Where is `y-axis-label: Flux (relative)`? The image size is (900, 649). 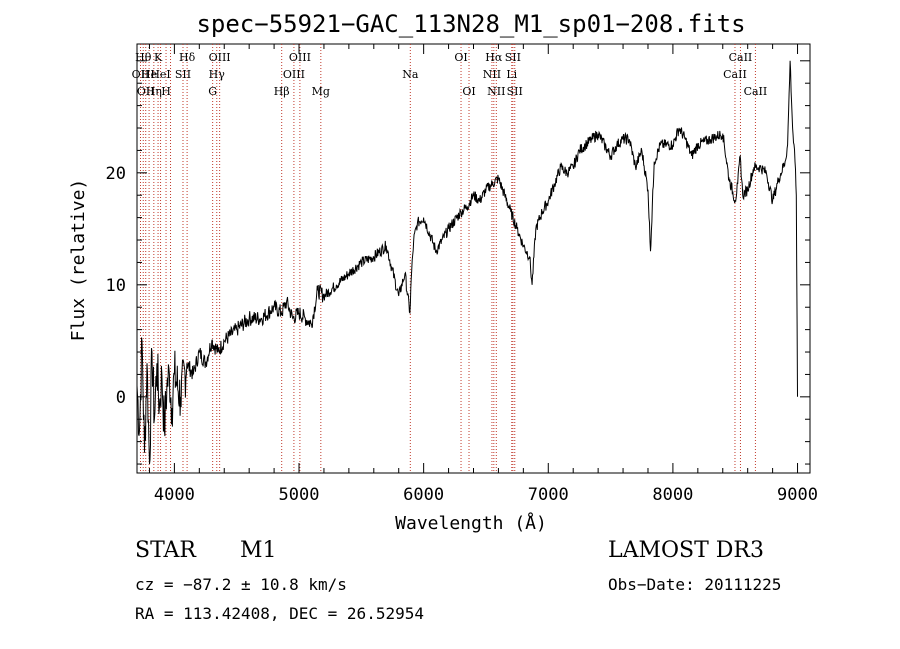
y-axis-label: Flux (relative) is located at coordinates (78, 260).